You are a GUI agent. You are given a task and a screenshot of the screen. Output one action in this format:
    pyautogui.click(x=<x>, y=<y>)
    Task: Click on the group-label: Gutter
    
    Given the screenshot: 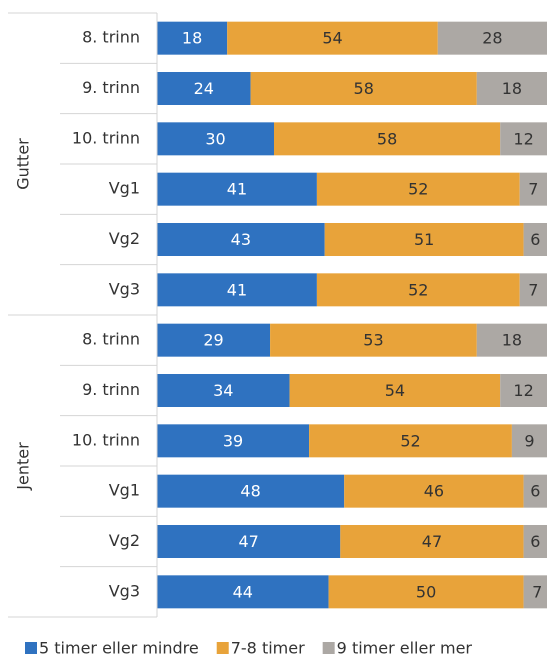 What is the action you would take?
    pyautogui.click(x=23, y=164)
    